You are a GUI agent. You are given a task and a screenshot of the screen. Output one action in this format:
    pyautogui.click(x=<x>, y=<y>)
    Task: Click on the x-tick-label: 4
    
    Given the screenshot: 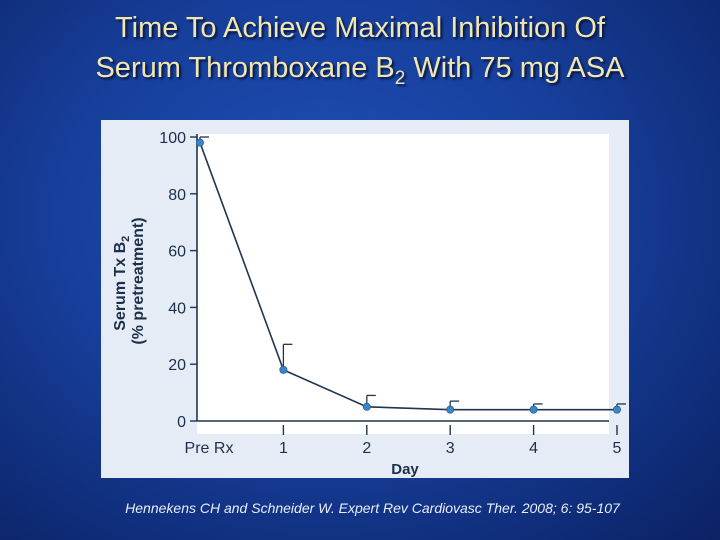 What is the action you would take?
    pyautogui.click(x=533, y=448)
    